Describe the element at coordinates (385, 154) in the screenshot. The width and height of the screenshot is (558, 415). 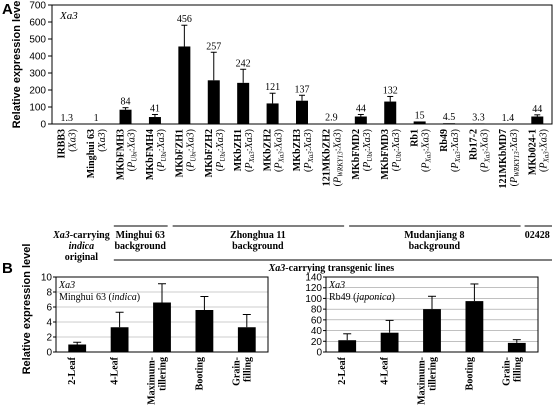
I see `x-tick-label-a: MKbFMD3` at that location.